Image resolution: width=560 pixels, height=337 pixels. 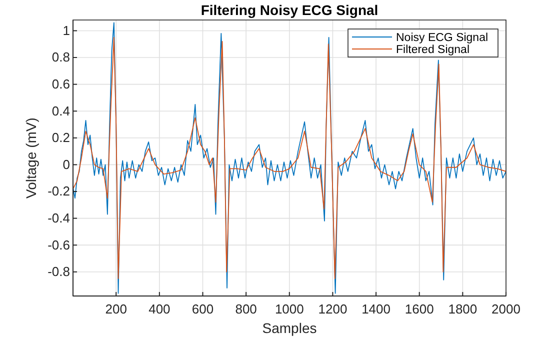 I want to click on legend-label: Noisy ECG Signal, so click(x=442, y=38).